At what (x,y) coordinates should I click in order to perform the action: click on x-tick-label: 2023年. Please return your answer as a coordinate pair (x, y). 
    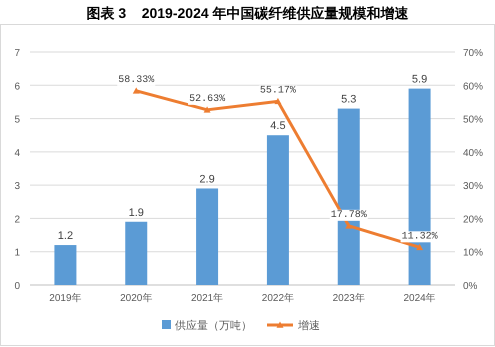
    Looking at the image, I should click on (348, 298).